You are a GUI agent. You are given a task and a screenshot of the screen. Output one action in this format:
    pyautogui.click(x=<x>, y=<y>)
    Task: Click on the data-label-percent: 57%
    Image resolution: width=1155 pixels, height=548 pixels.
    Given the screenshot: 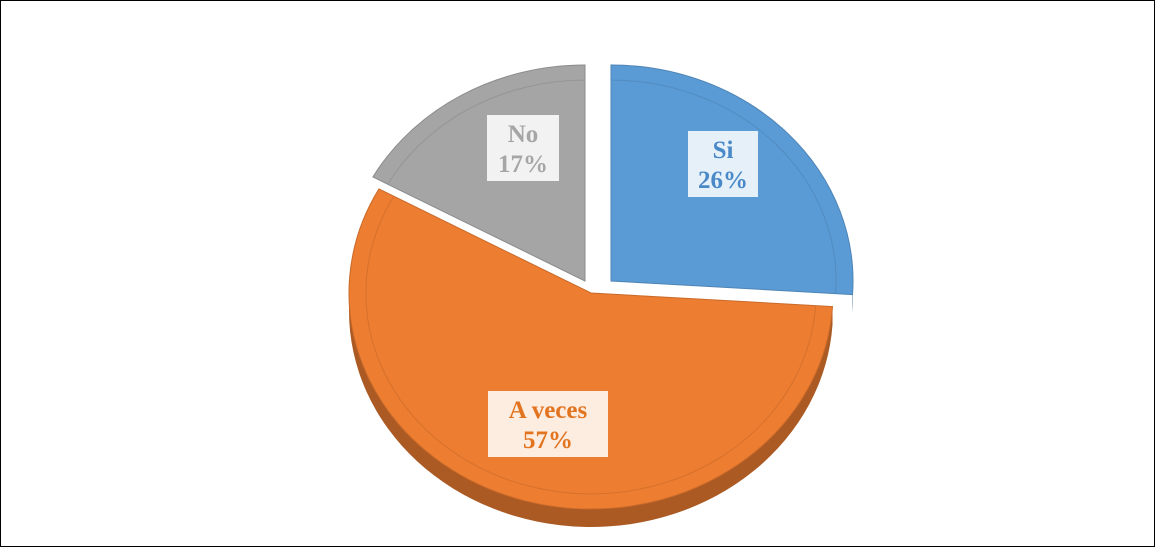 What is the action you would take?
    pyautogui.click(x=548, y=440)
    